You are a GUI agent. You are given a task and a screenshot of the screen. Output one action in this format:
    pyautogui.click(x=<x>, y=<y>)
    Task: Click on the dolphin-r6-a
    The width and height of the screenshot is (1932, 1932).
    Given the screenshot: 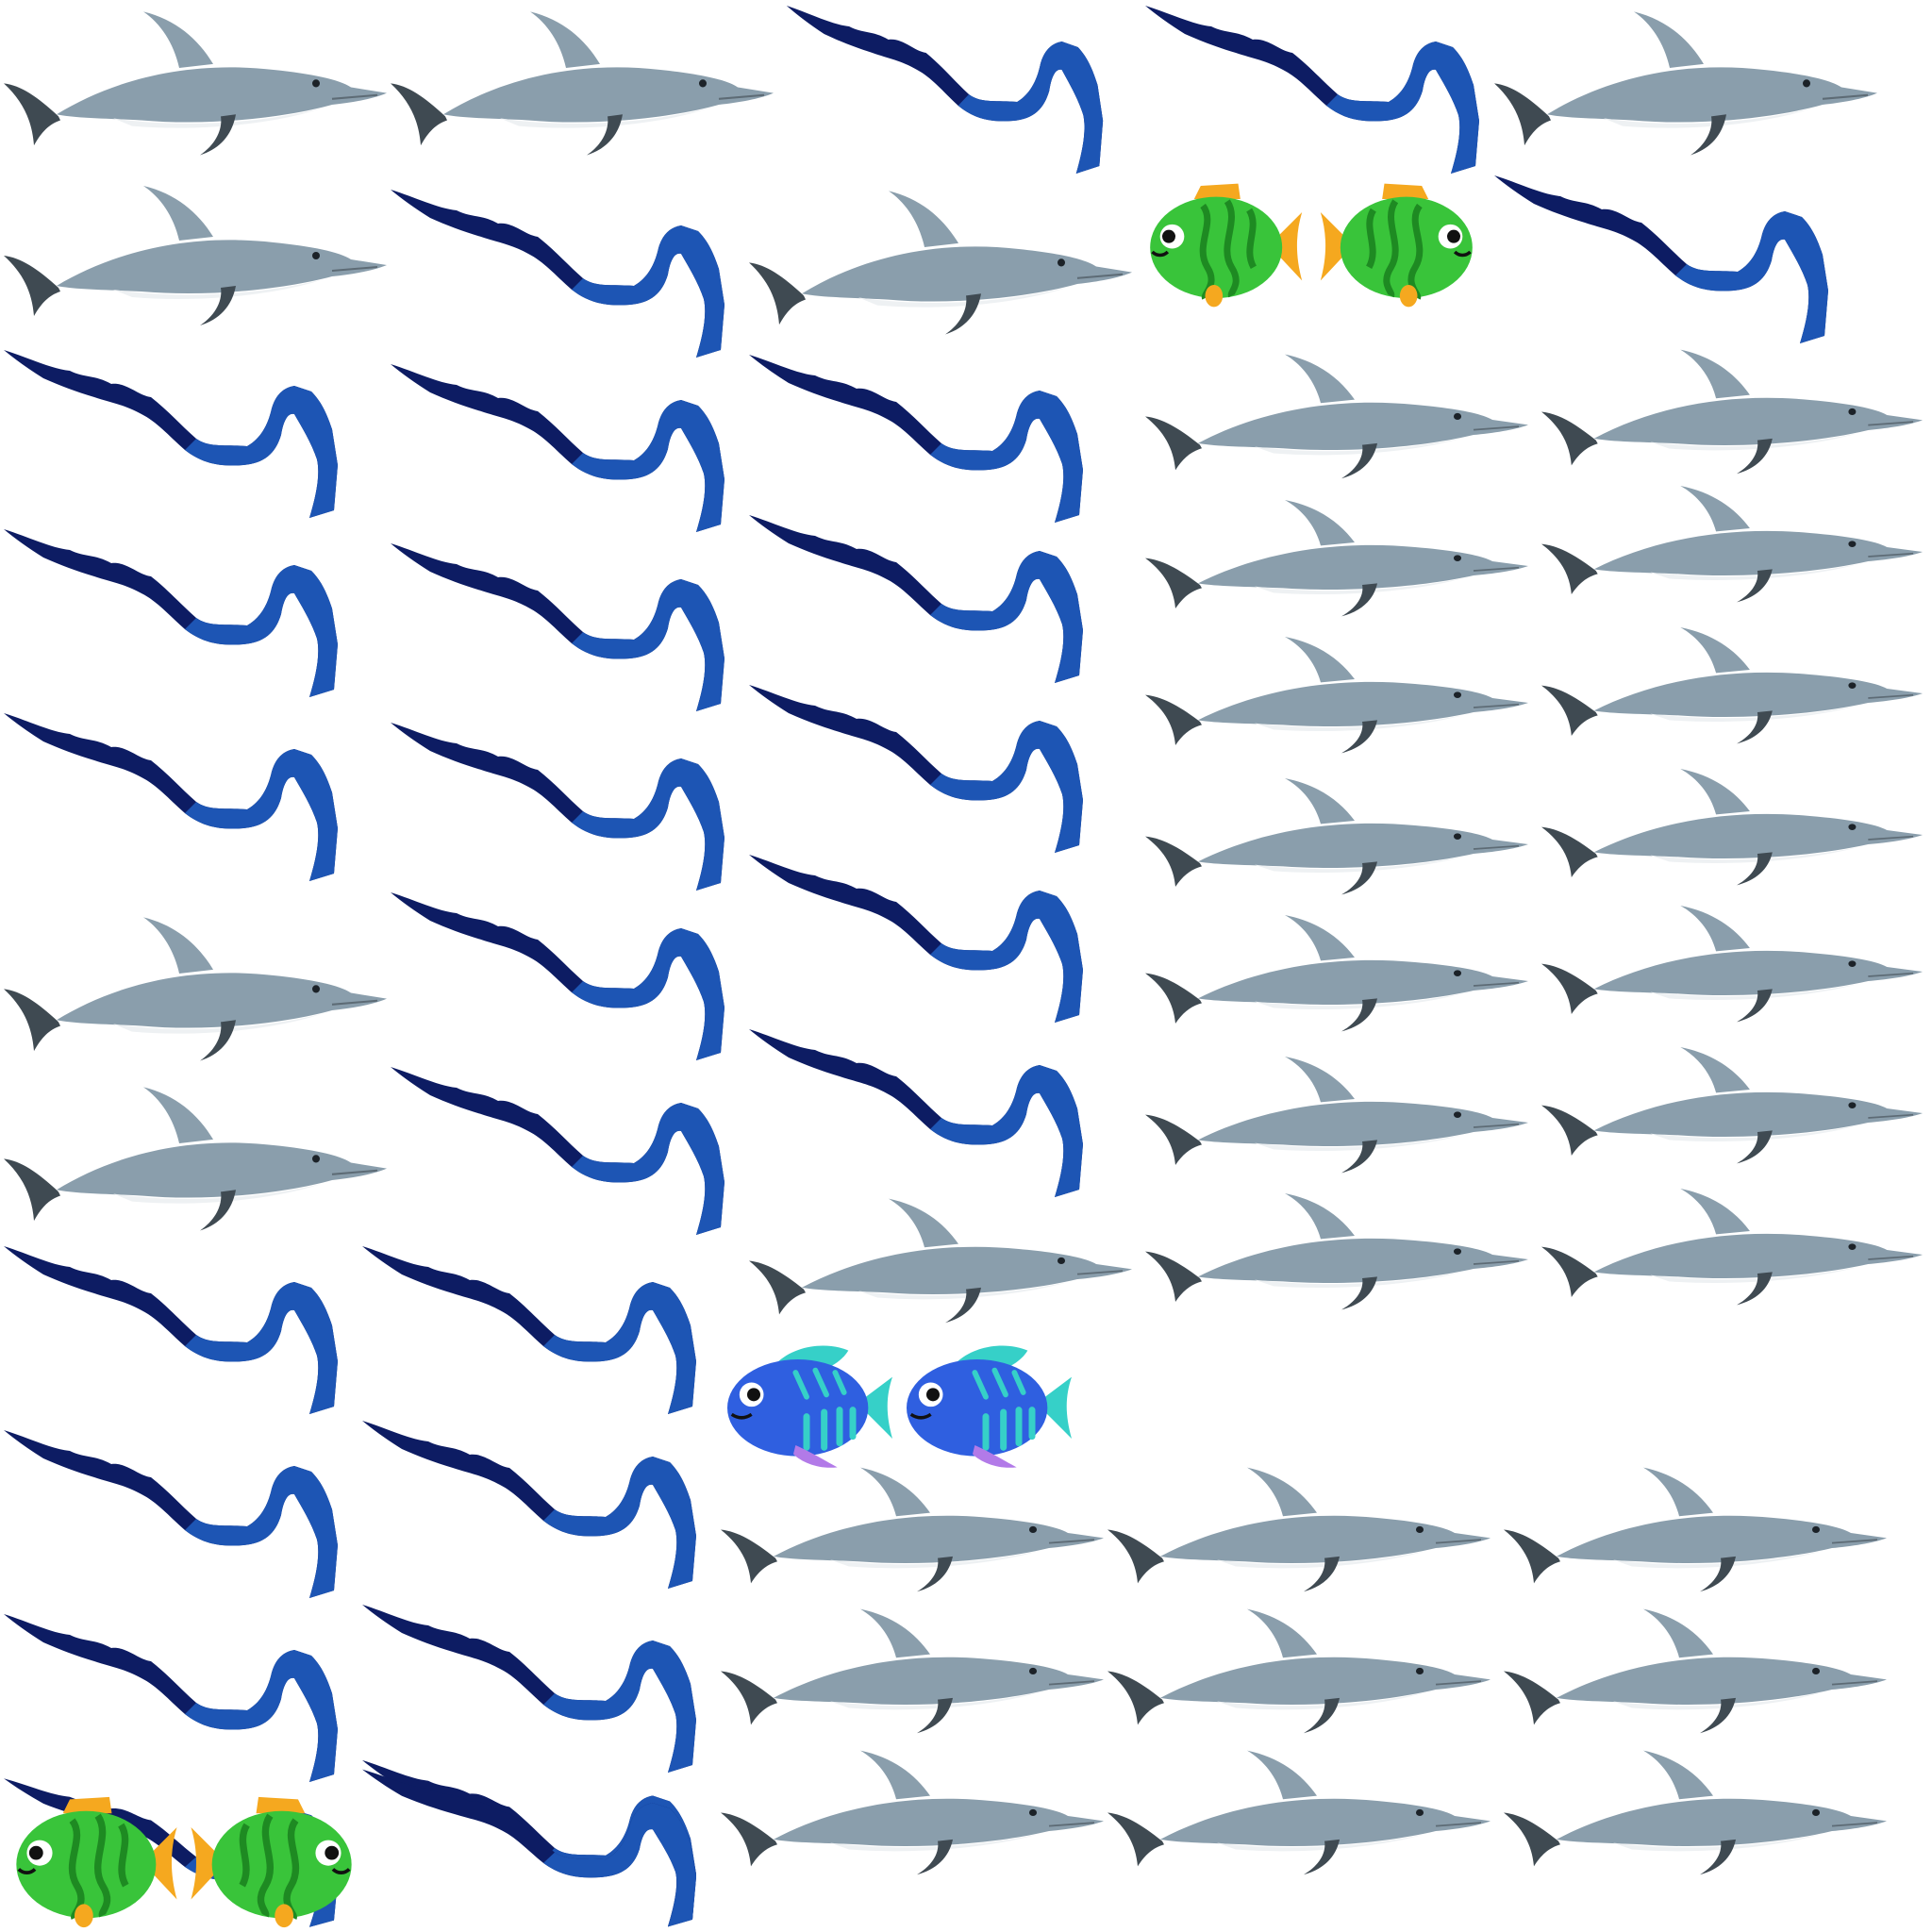 What is the action you would take?
    pyautogui.click(x=198, y=993)
    